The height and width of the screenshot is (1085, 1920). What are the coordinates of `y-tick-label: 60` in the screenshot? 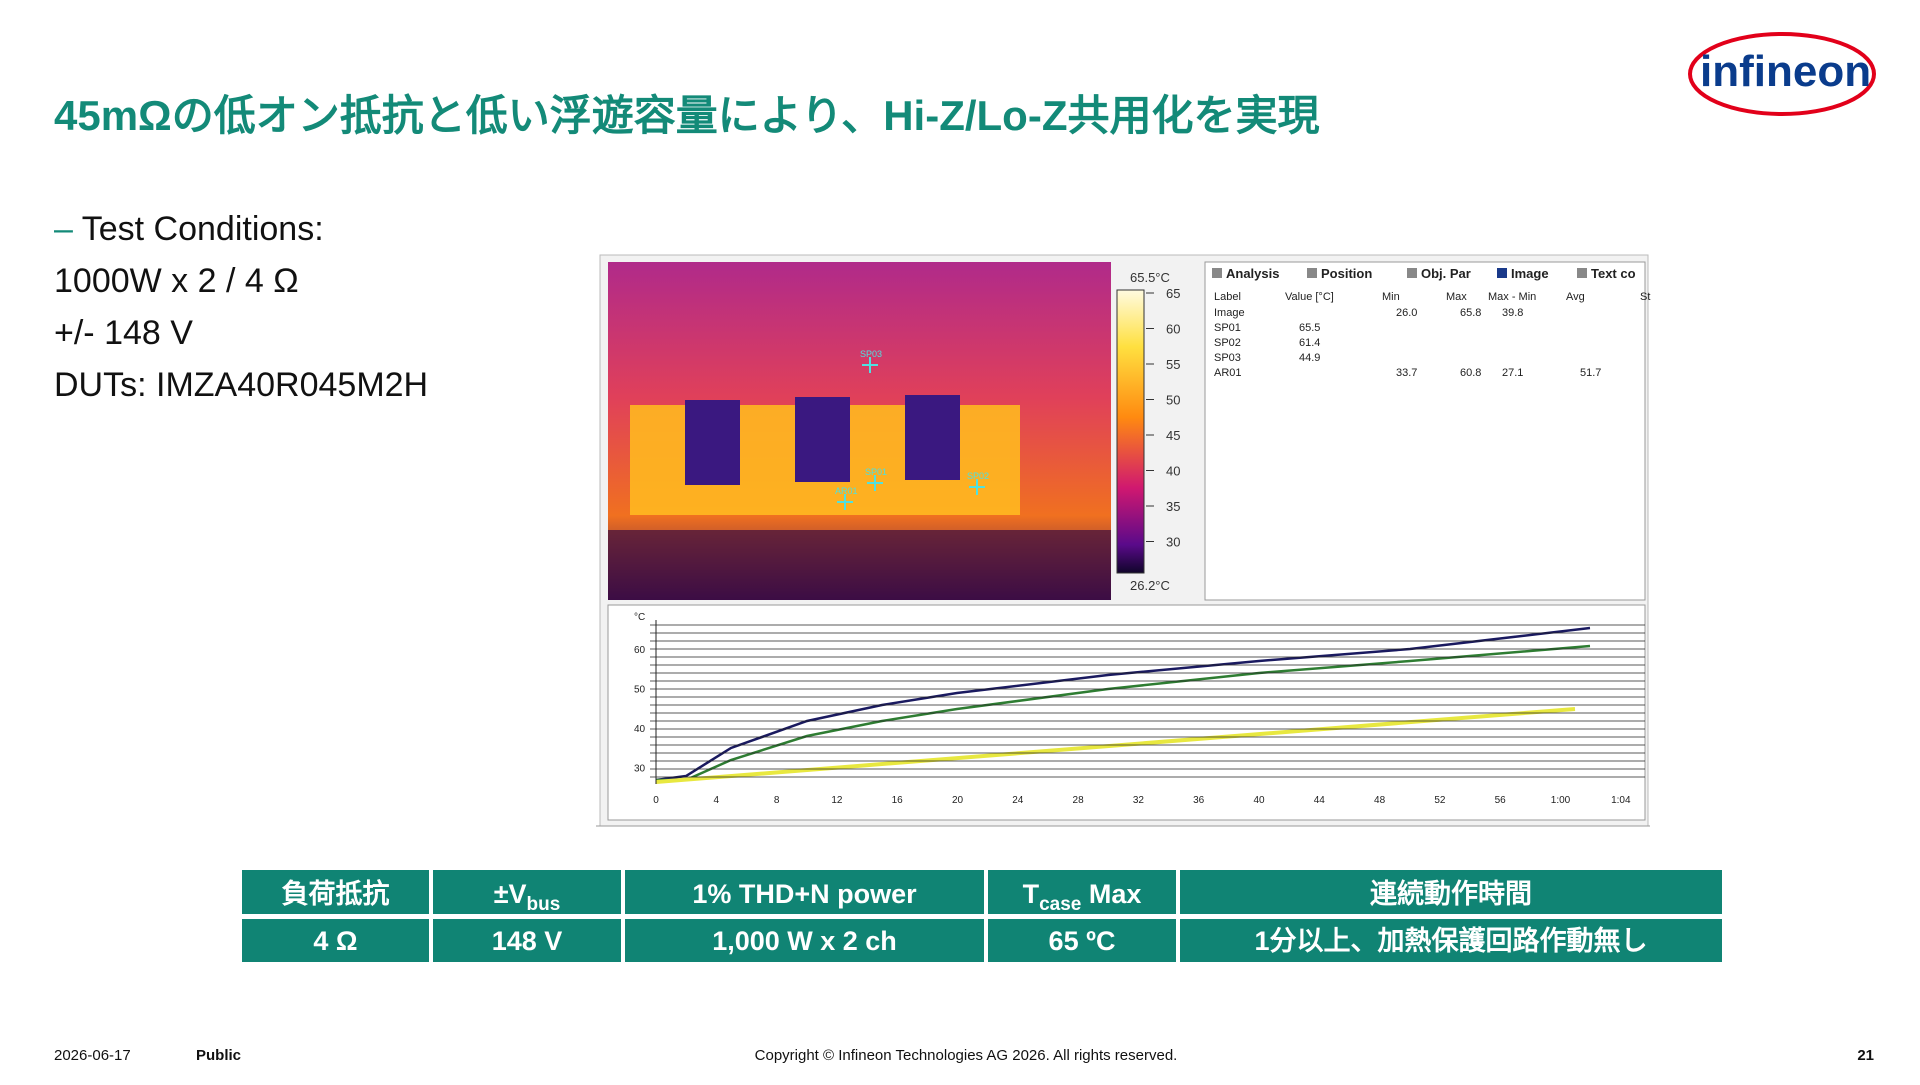 It's located at (640, 650).